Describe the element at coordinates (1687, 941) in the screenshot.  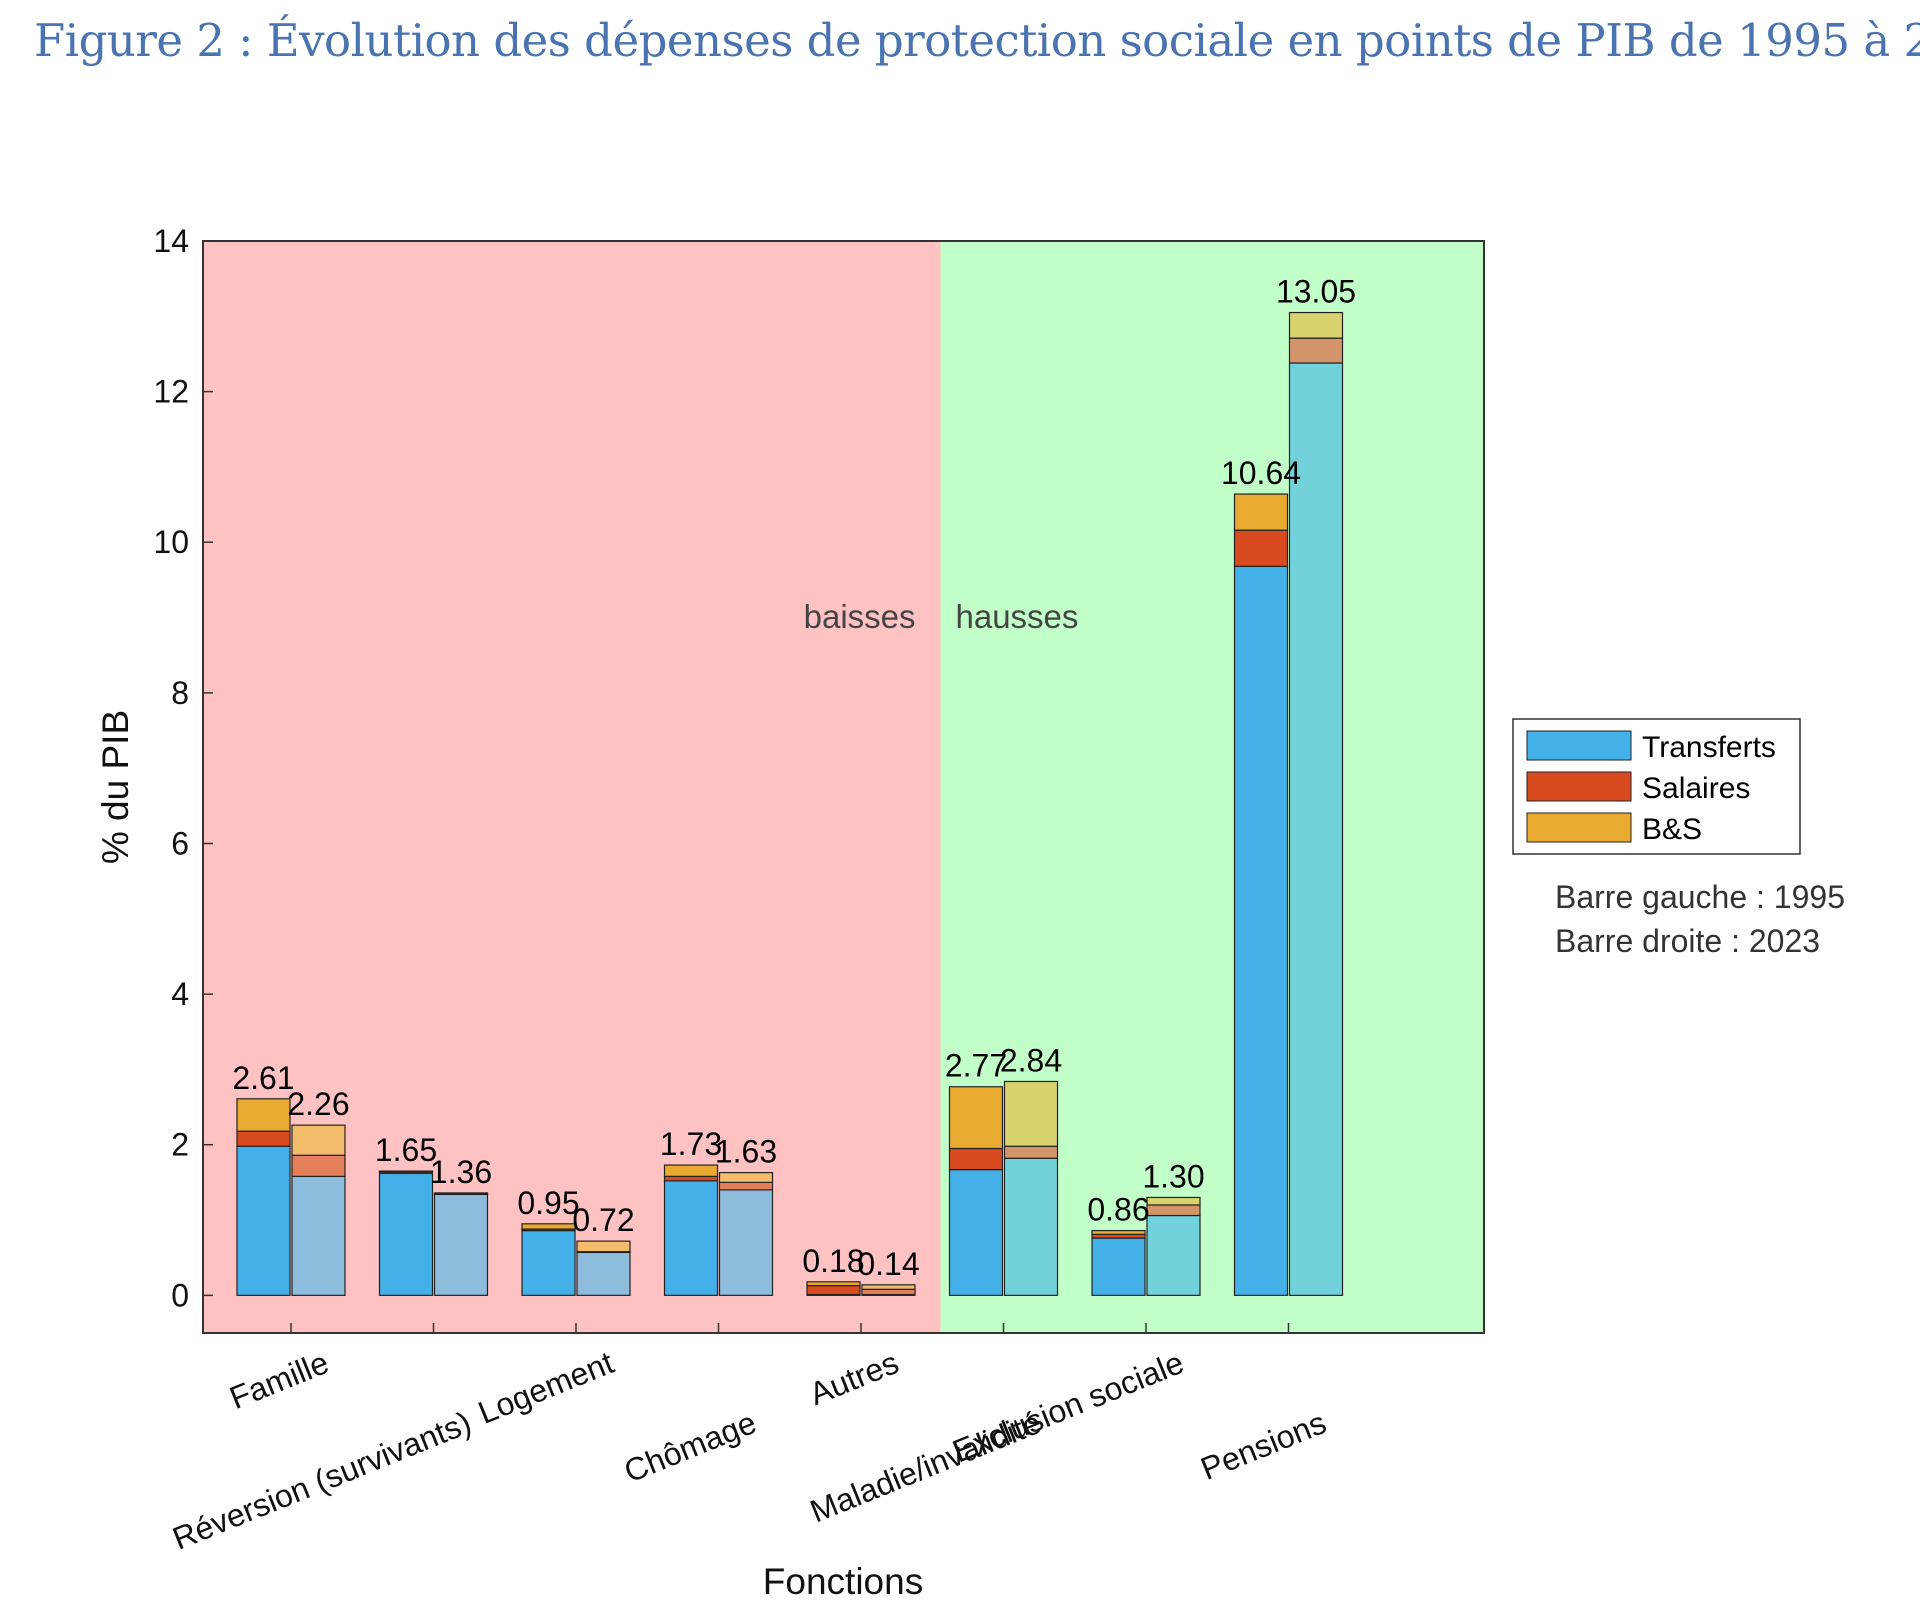
I see `year-note: Barre droite : 2023` at that location.